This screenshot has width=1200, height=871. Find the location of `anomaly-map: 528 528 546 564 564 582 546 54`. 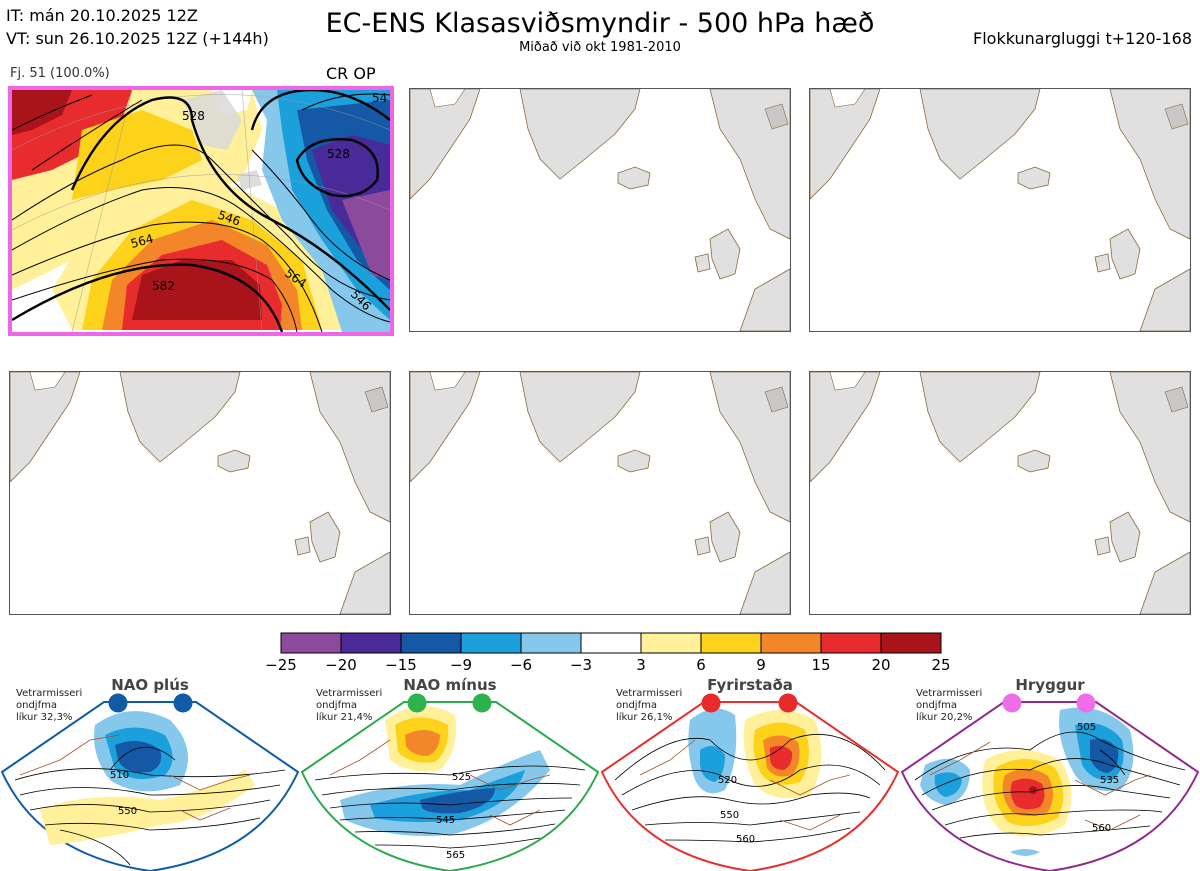

anomaly-map: 528 528 546 564 564 582 546 54 is located at coordinates (201, 211).